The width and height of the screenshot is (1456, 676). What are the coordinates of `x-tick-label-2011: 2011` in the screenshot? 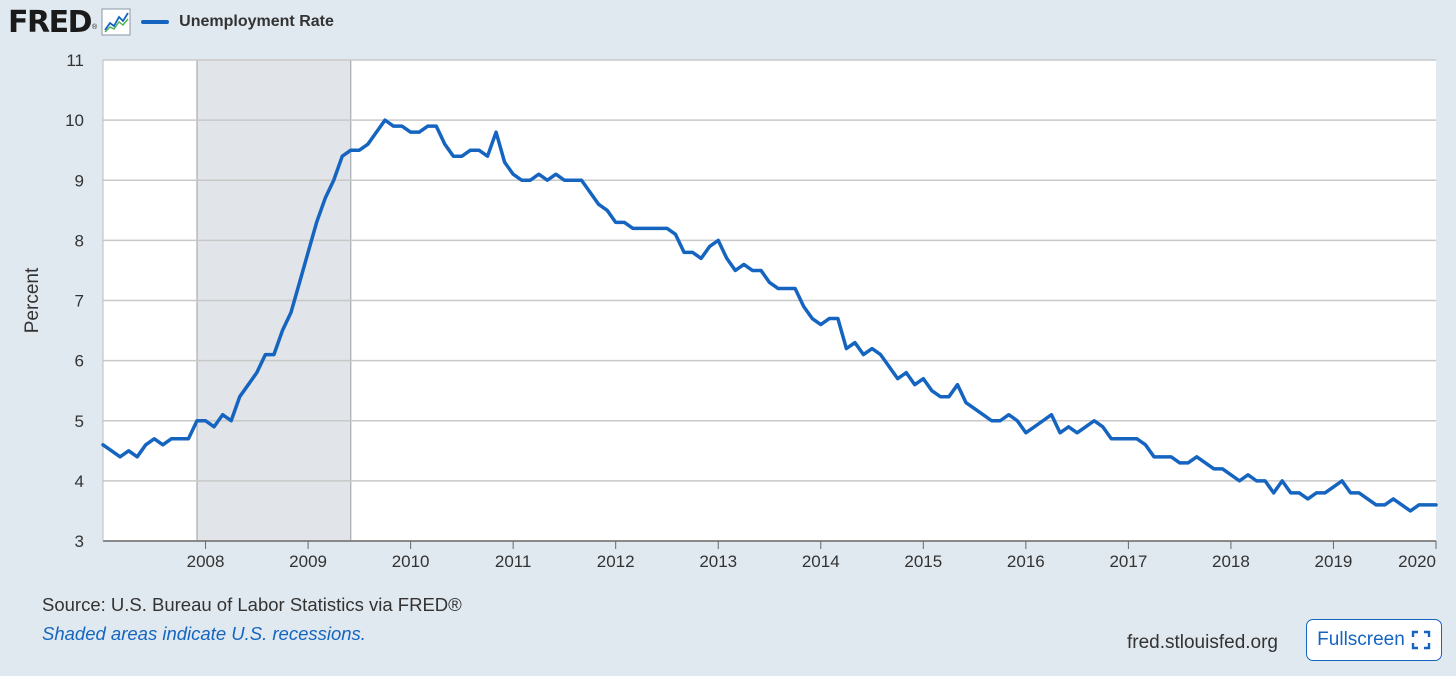 It's located at (513, 561).